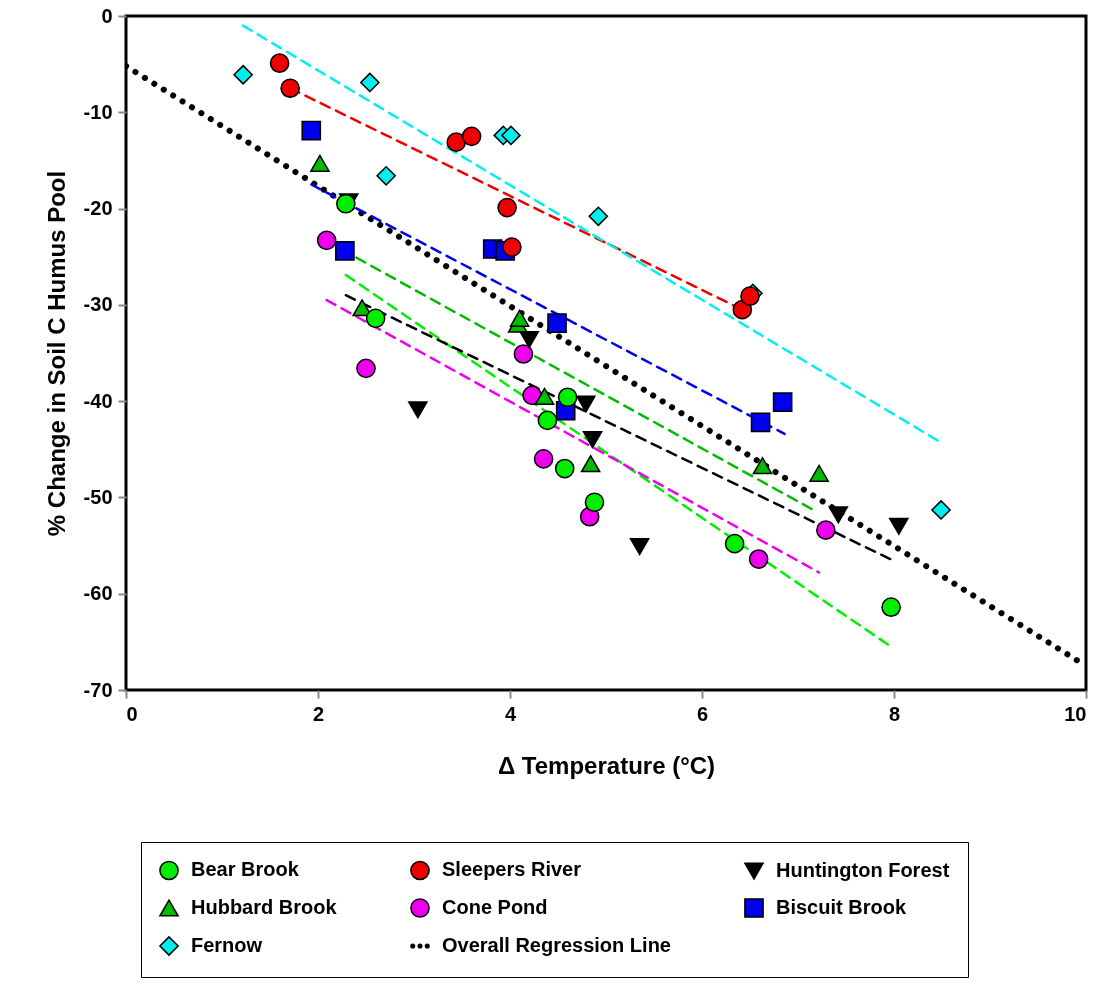 This screenshot has height=1007, width=1114. I want to click on x-axis-title: Δ Temperature (°C), so click(606, 765).